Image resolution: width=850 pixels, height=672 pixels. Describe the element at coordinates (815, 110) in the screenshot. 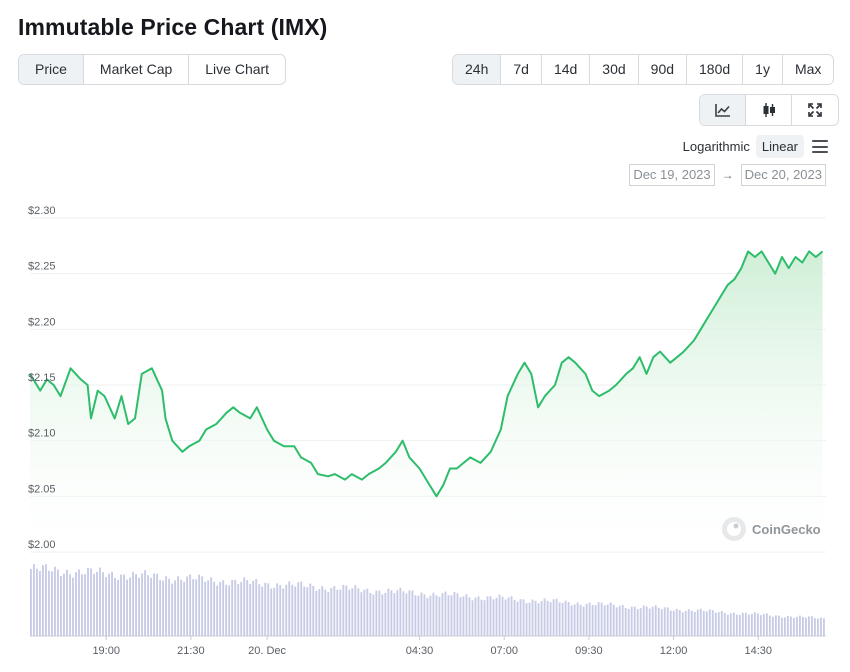

I see `fullscreen-button` at that location.